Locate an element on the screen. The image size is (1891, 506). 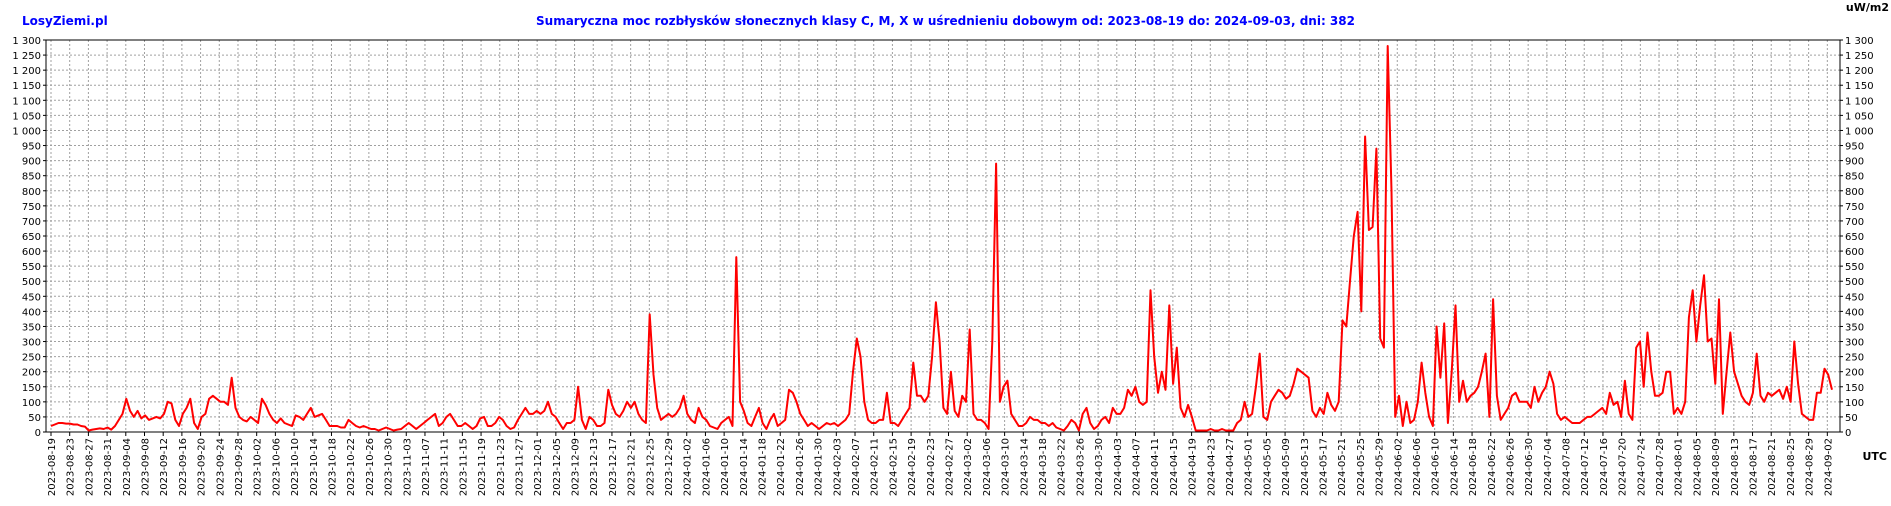
x-tick-label: 2024-01-18 is located at coordinates (763, 467).